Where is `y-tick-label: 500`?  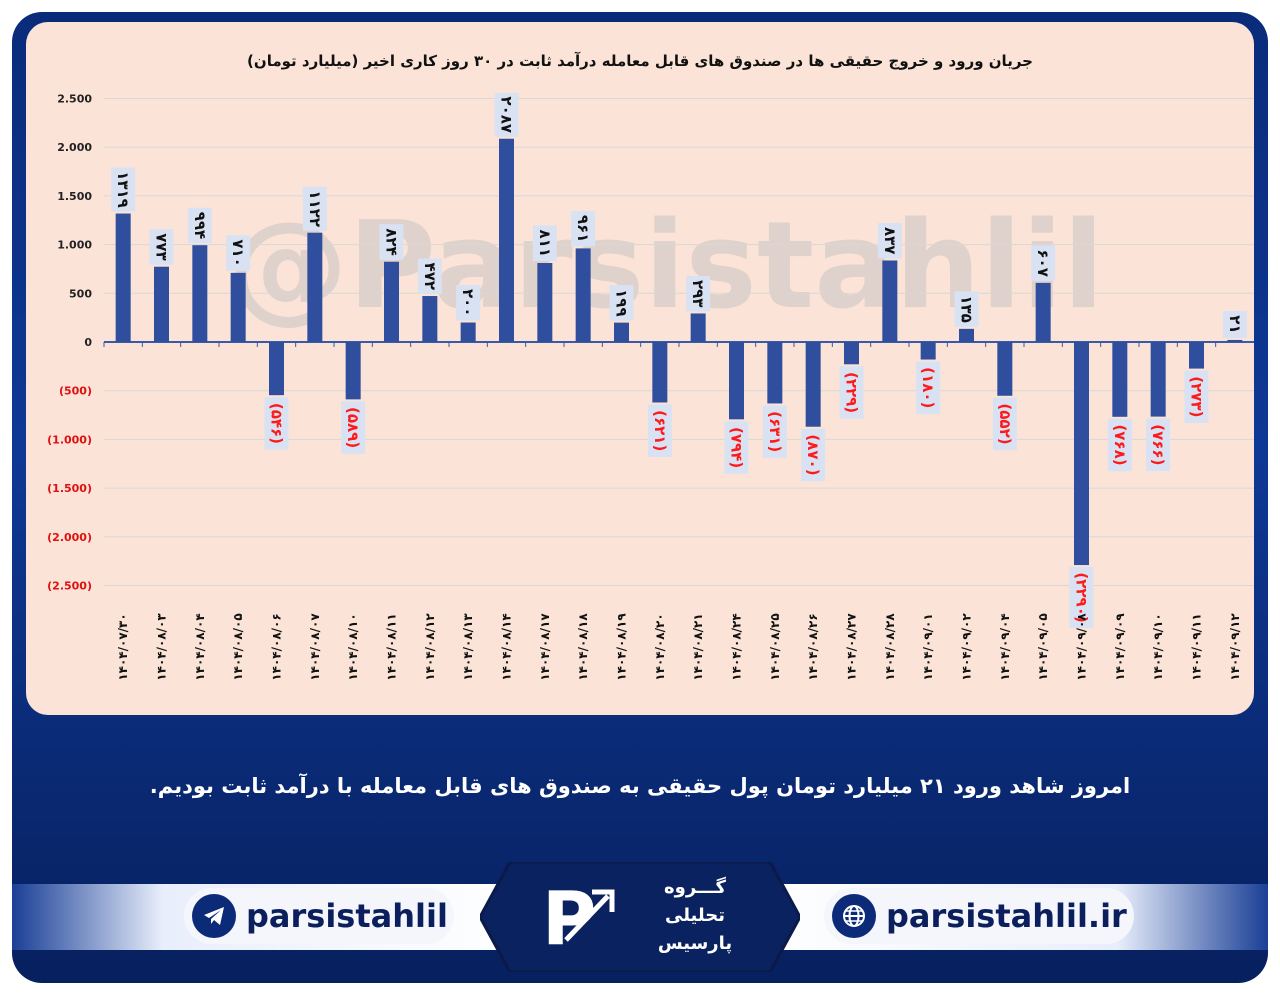 y-tick-label: 500 is located at coordinates (80, 293).